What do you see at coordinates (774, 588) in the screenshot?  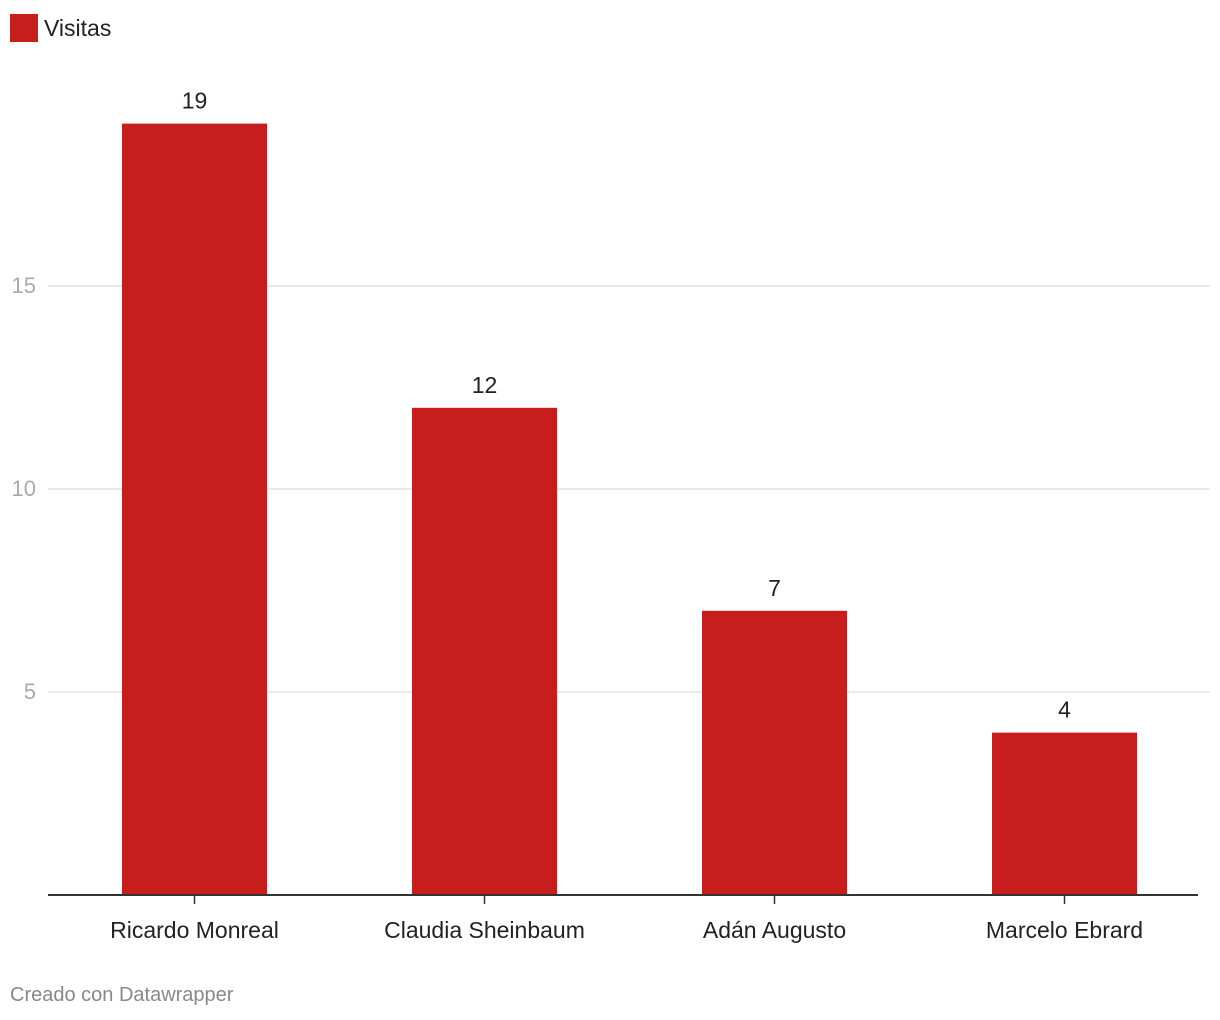 I see `data-label: 7` at bounding box center [774, 588].